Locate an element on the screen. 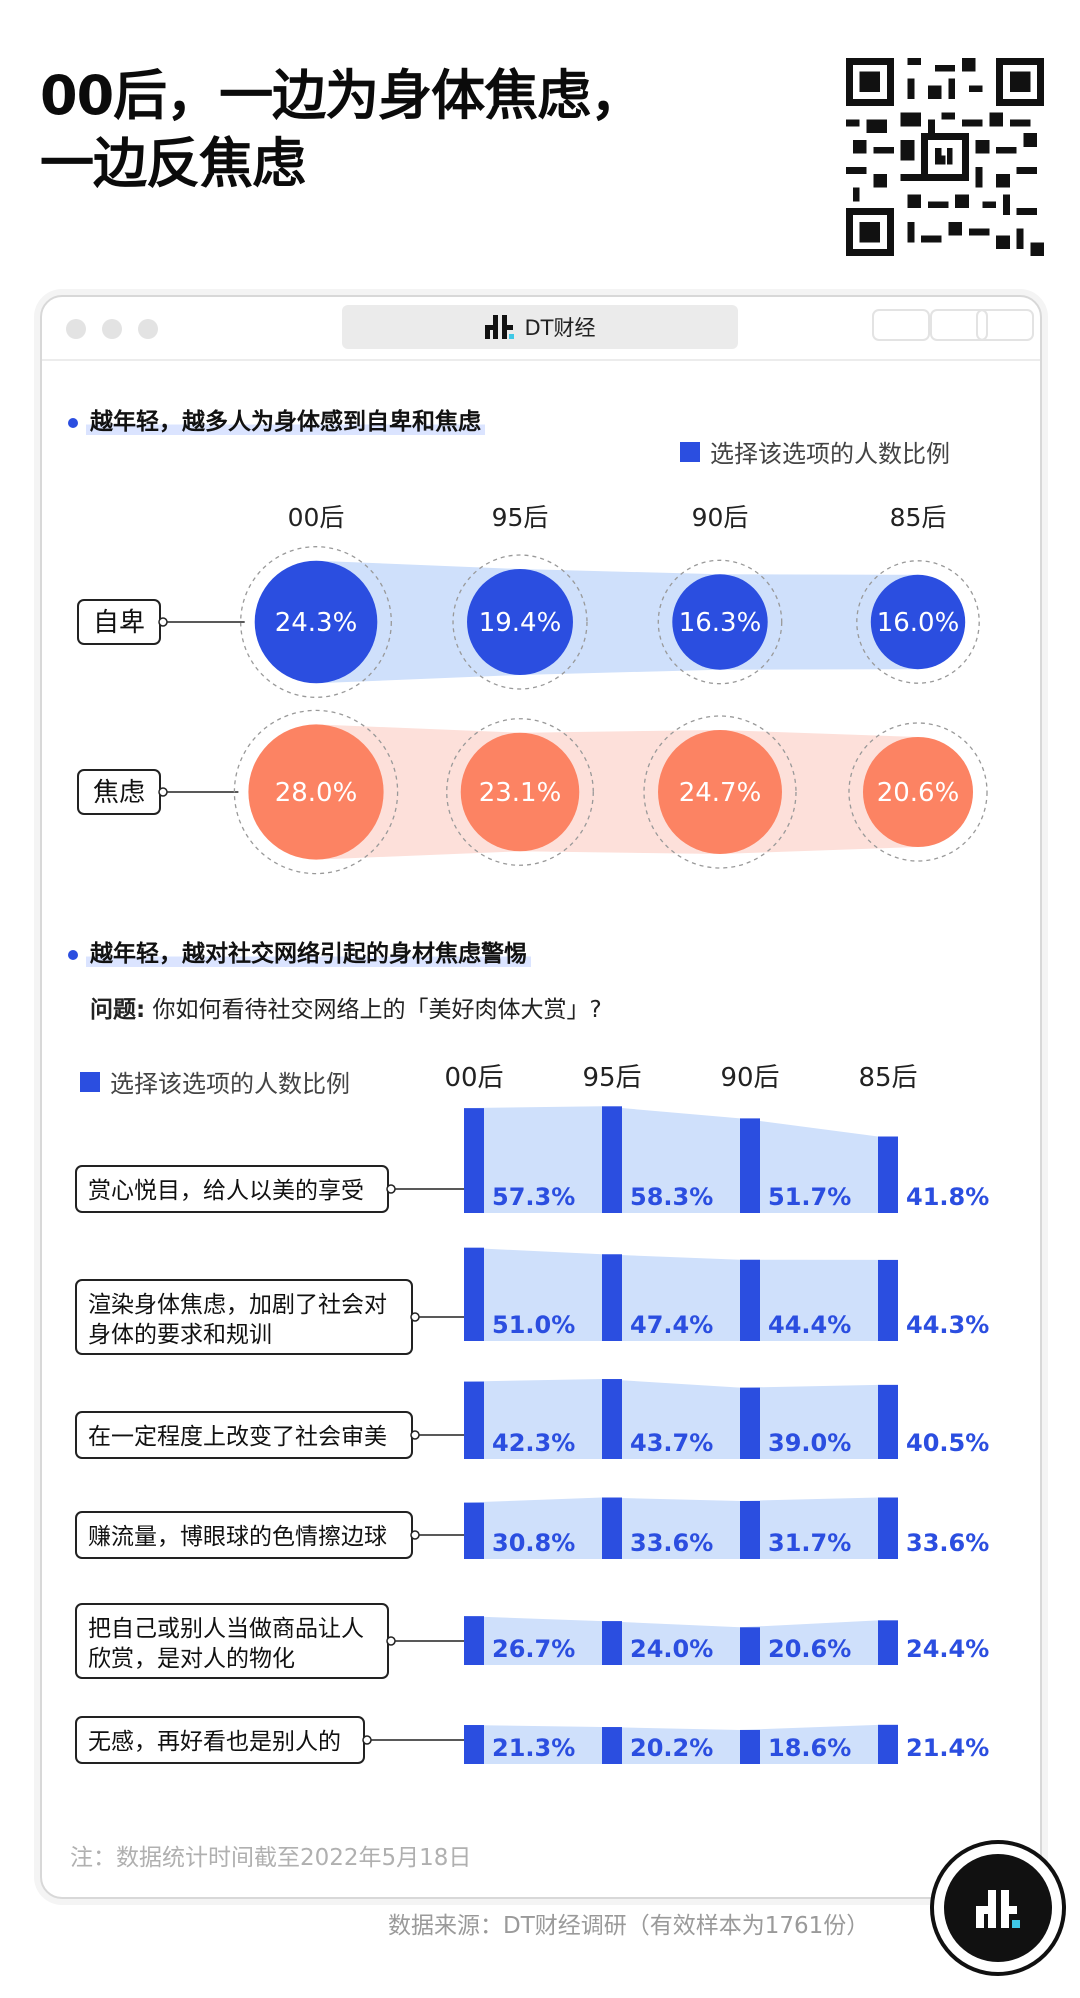 The height and width of the screenshot is (1998, 1080). window-titlebar: DT财经 is located at coordinates (541, 329).